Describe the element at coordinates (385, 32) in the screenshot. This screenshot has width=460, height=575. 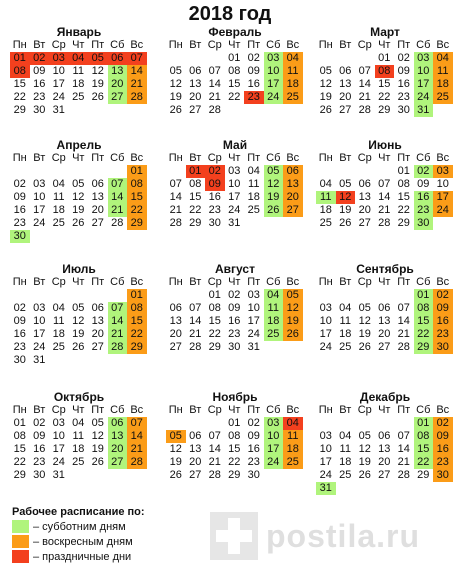
I see `month-name: Март` at that location.